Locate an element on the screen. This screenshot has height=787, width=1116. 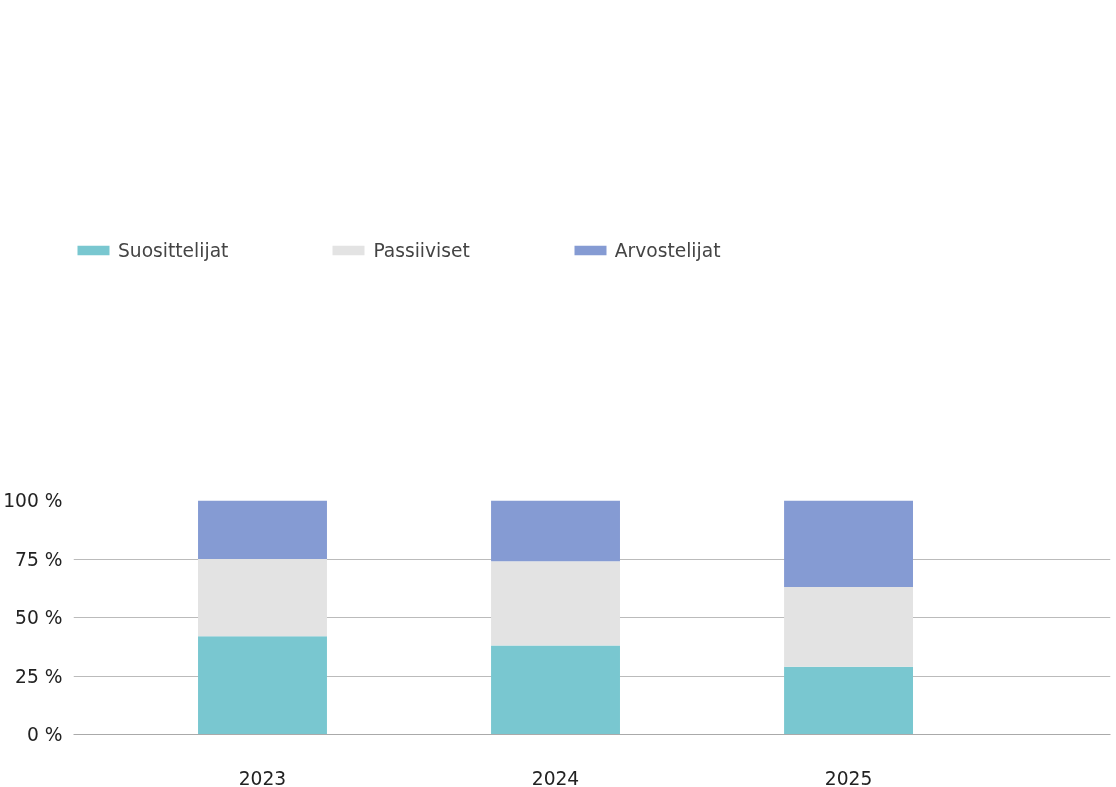
x-tick-label: 2025 is located at coordinates (848, 777).